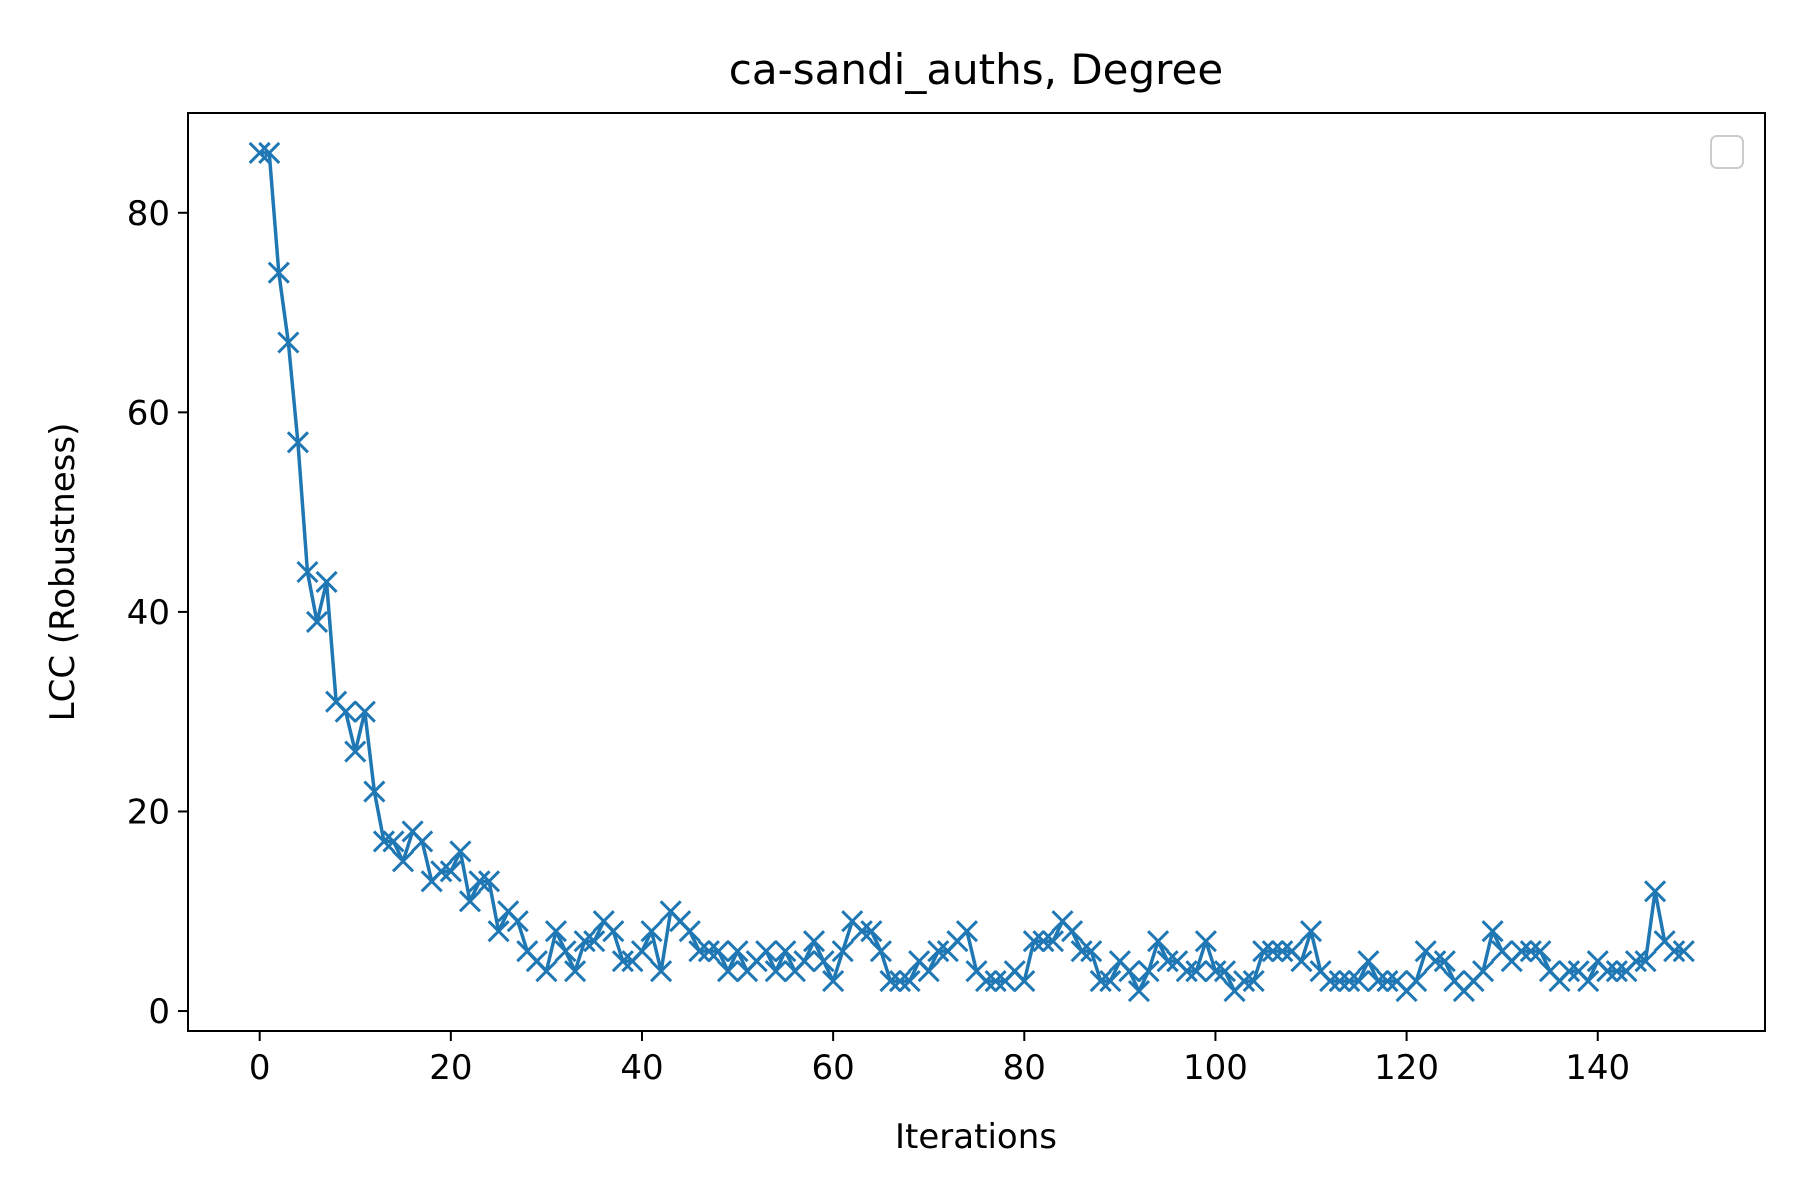 The image size is (1800, 1200). Describe the element at coordinates (939, 1059) in the screenshot. I see `x-axis-ticks: 0 20 40 60 80 100 120 140` at that location.